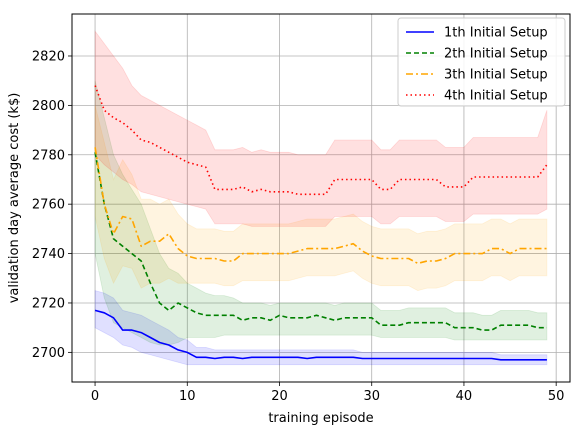 The width and height of the screenshot is (583, 430). What do you see at coordinates (496, 75) in the screenshot?
I see `legend-label-3: 3th Initial Setup` at bounding box center [496, 75].